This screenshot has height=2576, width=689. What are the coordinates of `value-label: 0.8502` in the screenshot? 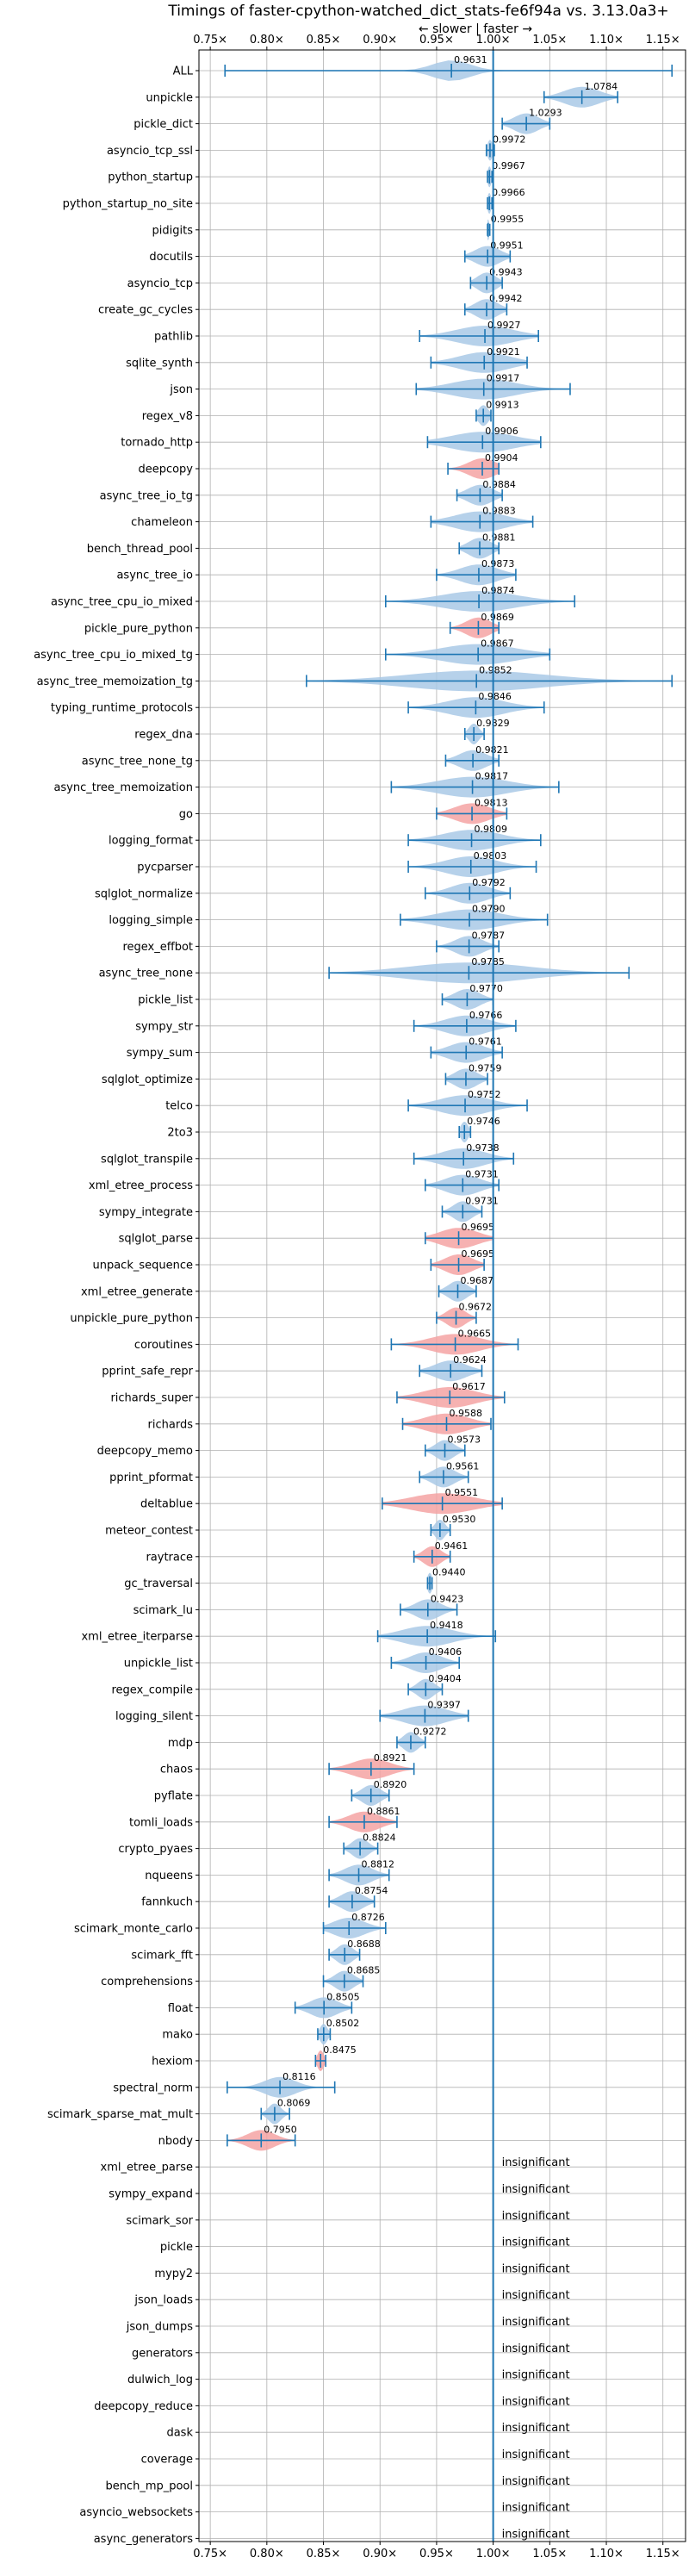 It's located at (343, 2024).